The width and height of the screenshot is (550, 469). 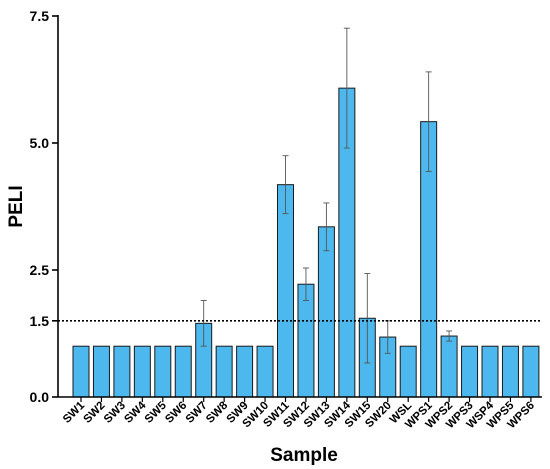 I want to click on error-bar-sw13, so click(x=326, y=227).